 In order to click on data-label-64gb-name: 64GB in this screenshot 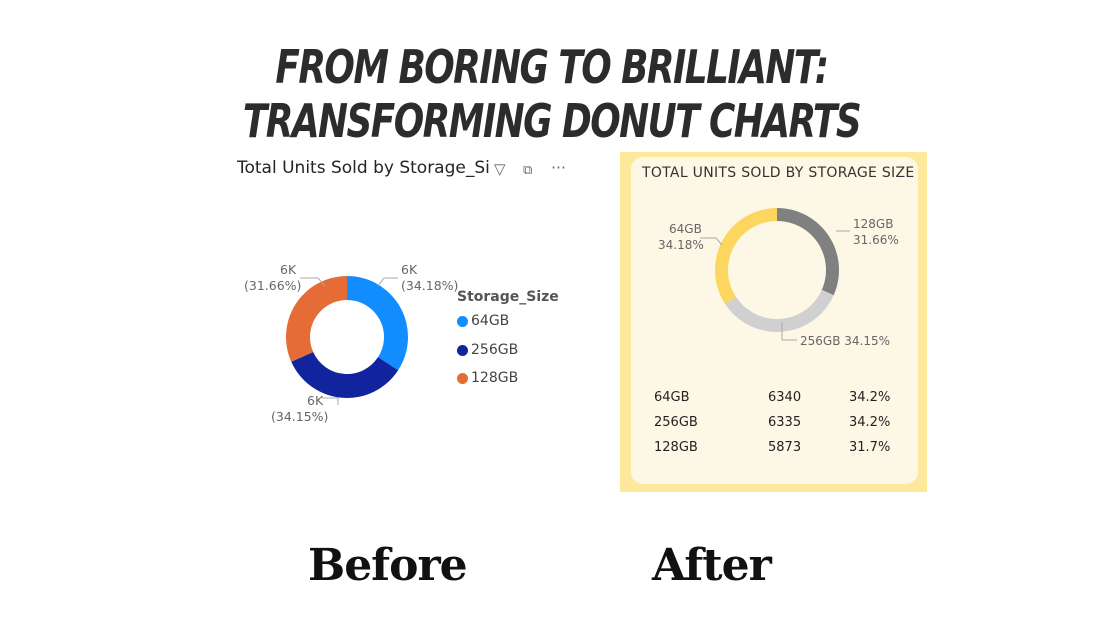, I will do `click(685, 229)`.